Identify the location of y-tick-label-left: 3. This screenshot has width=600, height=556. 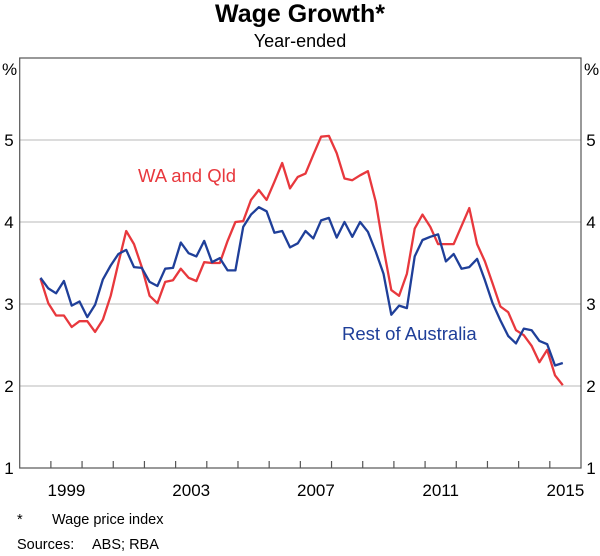
(8, 304).